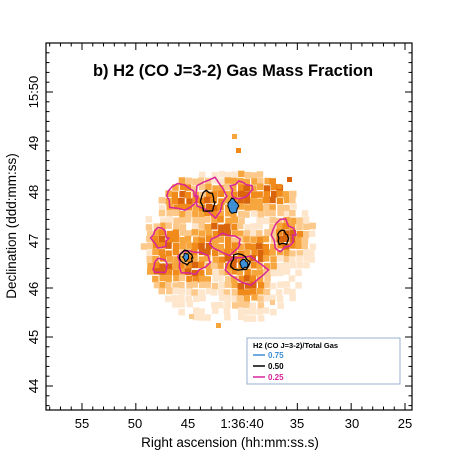  Describe the element at coordinates (135, 423) in the screenshot. I see `x-tick-label: 50` at that location.